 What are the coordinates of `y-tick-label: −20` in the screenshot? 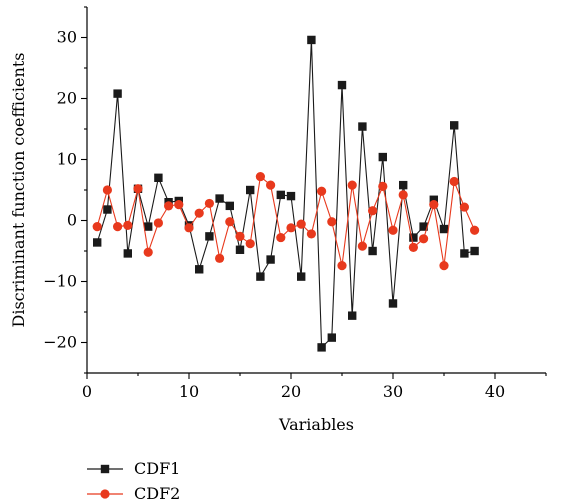 It's located at (60, 342).